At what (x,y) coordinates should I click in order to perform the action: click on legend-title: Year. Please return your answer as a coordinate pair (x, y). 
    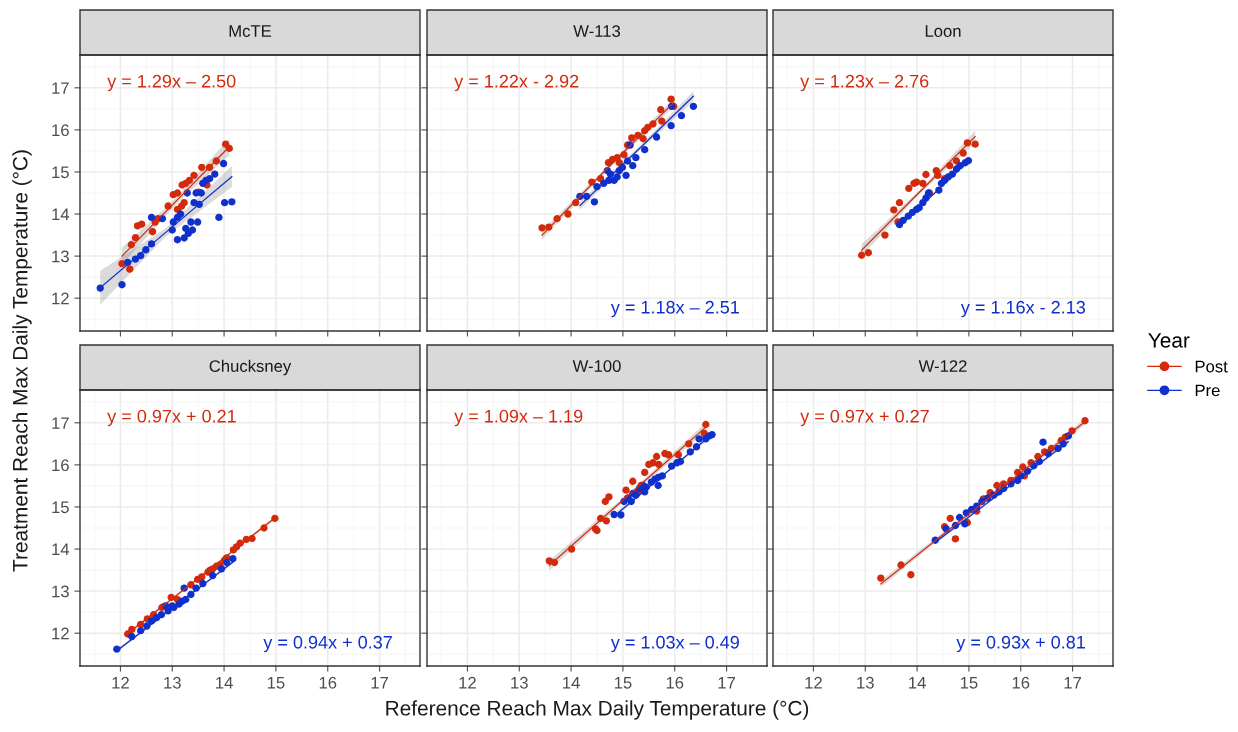
    Looking at the image, I should click on (1169, 340).